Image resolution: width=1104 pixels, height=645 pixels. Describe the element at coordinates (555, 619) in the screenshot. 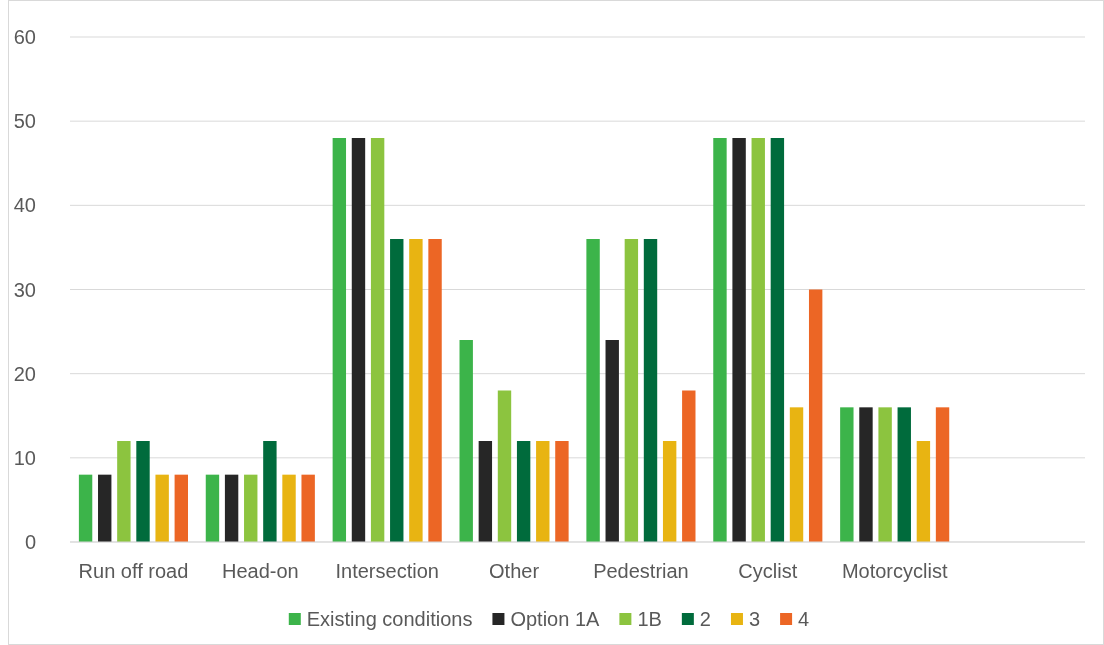

I see `legend-label: Option 1A` at that location.